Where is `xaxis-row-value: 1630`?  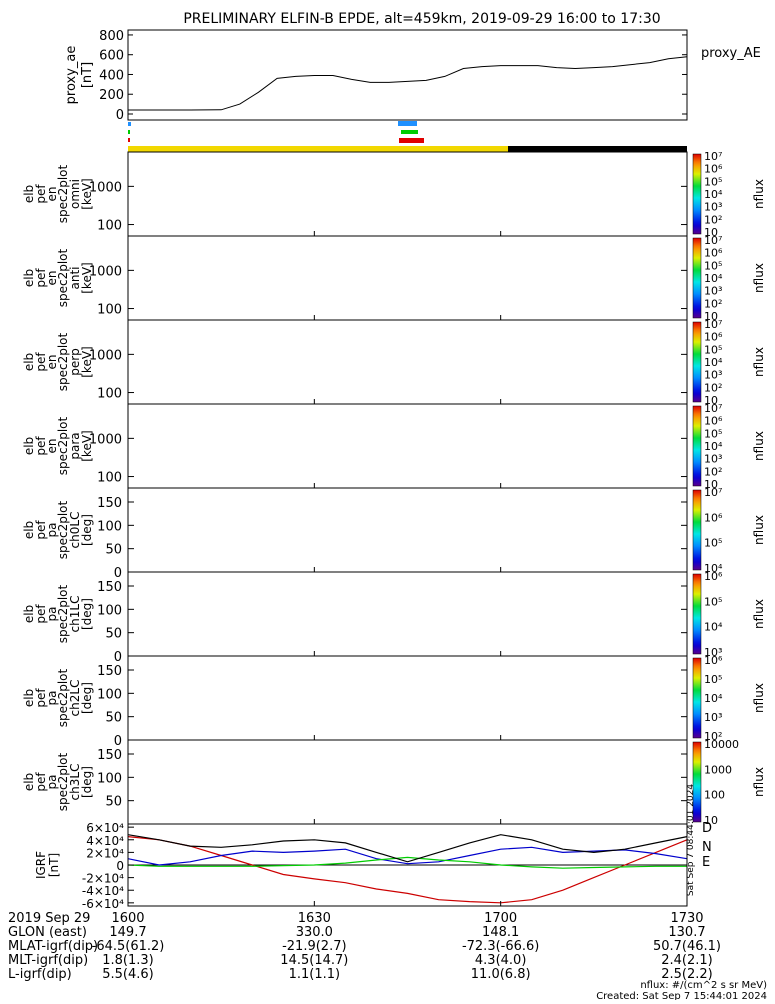 xaxis-row-value: 1630 is located at coordinates (314, 918).